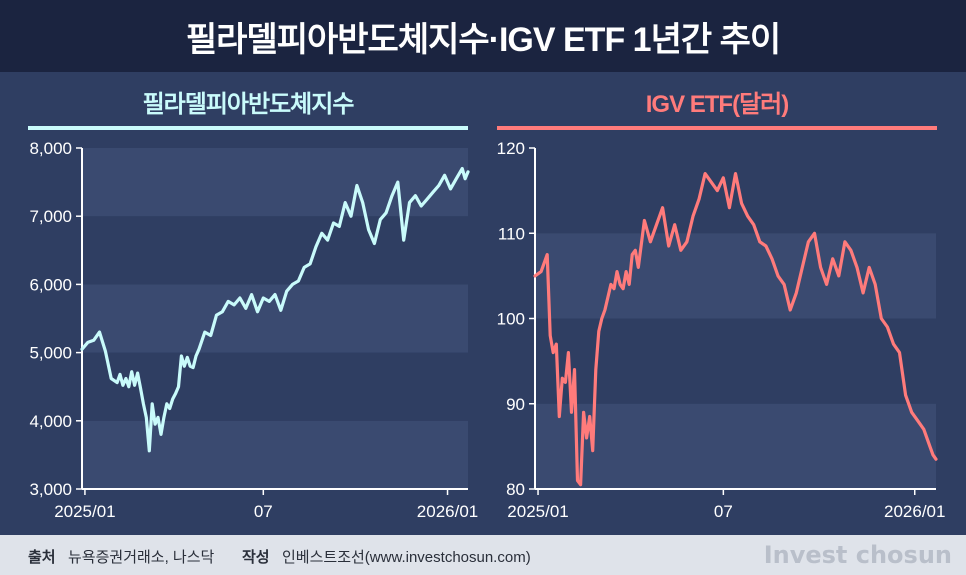 This screenshot has width=966, height=575. What do you see at coordinates (50, 216) in the screenshot?
I see `sox-y-tick-label: 7,000` at bounding box center [50, 216].